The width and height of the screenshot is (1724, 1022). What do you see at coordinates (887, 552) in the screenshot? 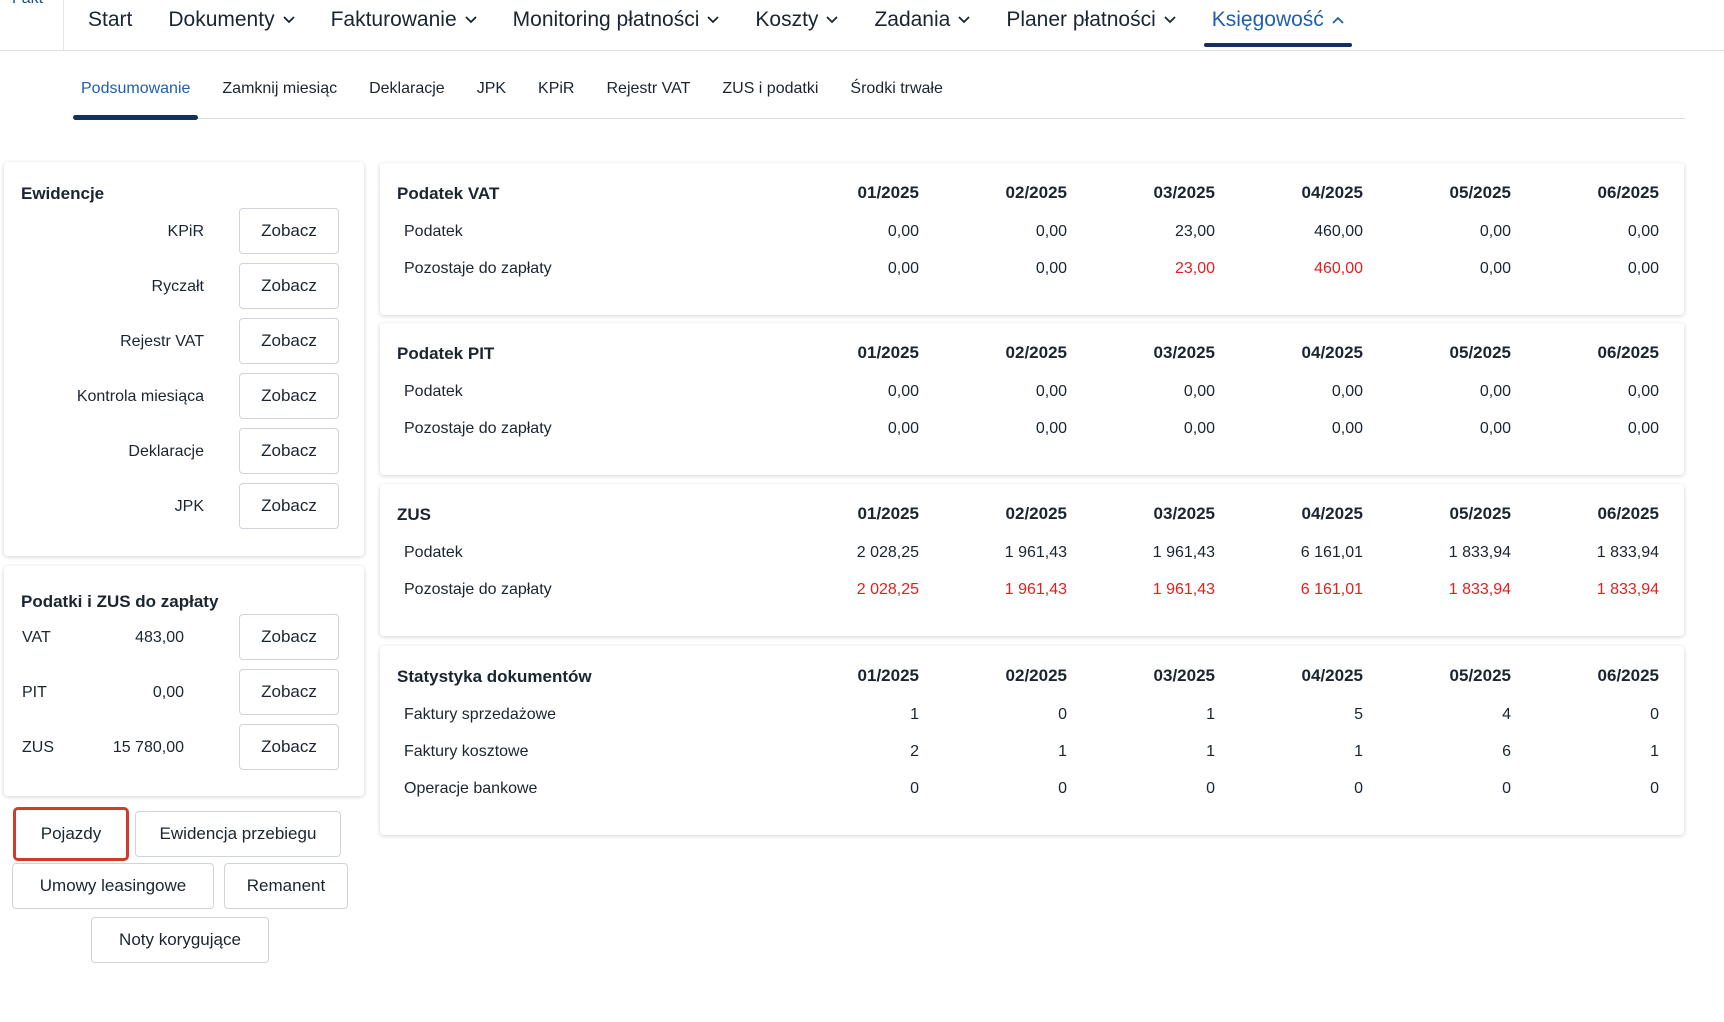
I see `summary-cell: 2 028,25` at bounding box center [887, 552].